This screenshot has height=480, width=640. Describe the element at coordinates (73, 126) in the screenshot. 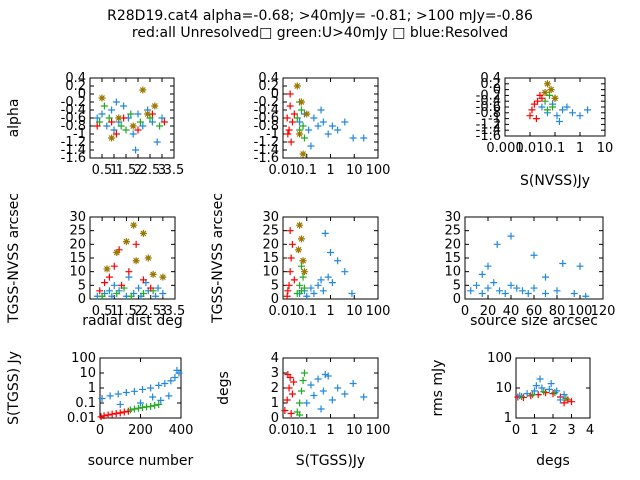

I see `y-tick-label: -0.8` at that location.